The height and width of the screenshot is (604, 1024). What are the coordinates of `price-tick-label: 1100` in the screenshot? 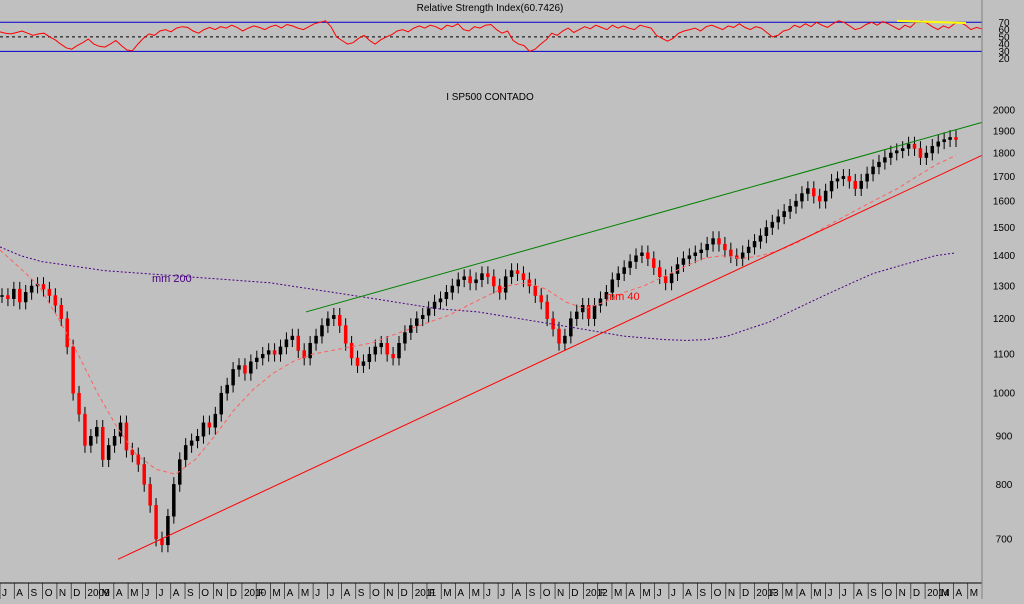 It's located at (1004, 355).